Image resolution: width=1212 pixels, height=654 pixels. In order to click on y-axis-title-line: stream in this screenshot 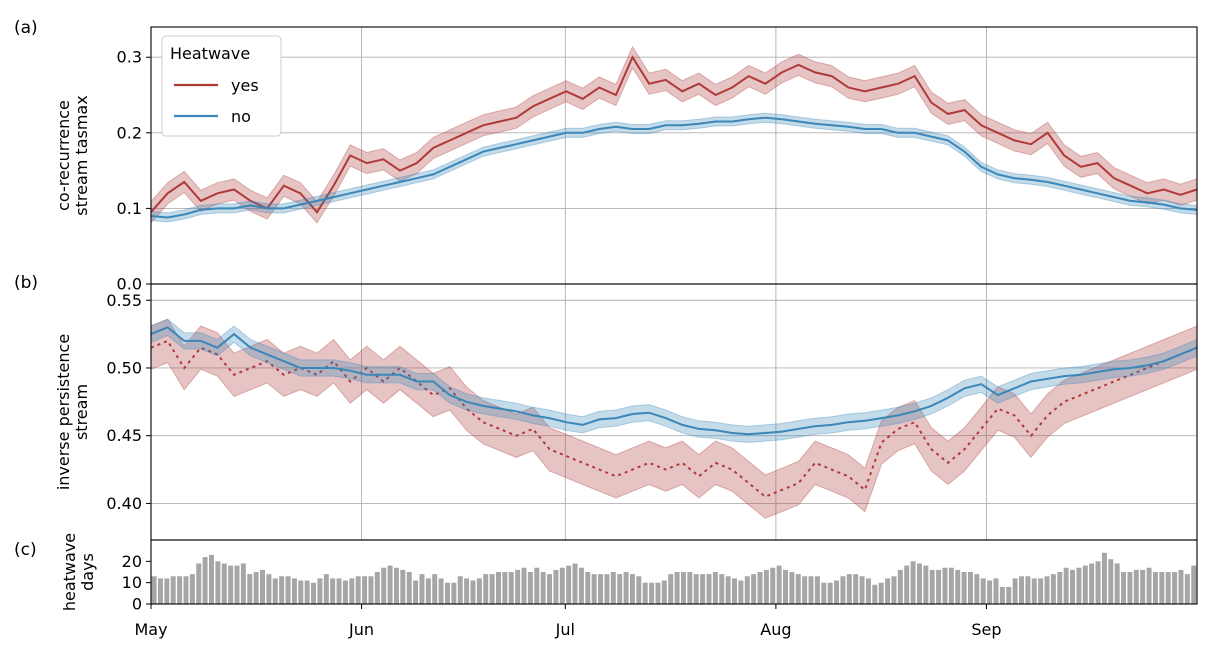, I will do `click(81, 412)`.